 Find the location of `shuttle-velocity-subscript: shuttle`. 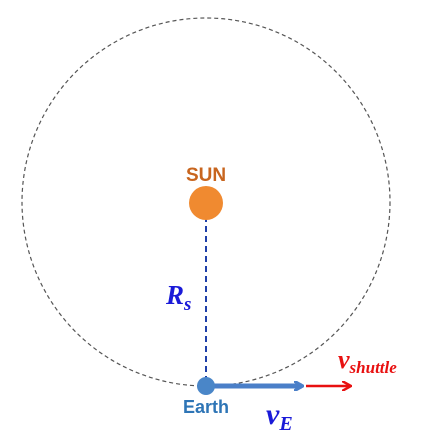

shuttle-velocity-subscript: shuttle is located at coordinates (373, 367).